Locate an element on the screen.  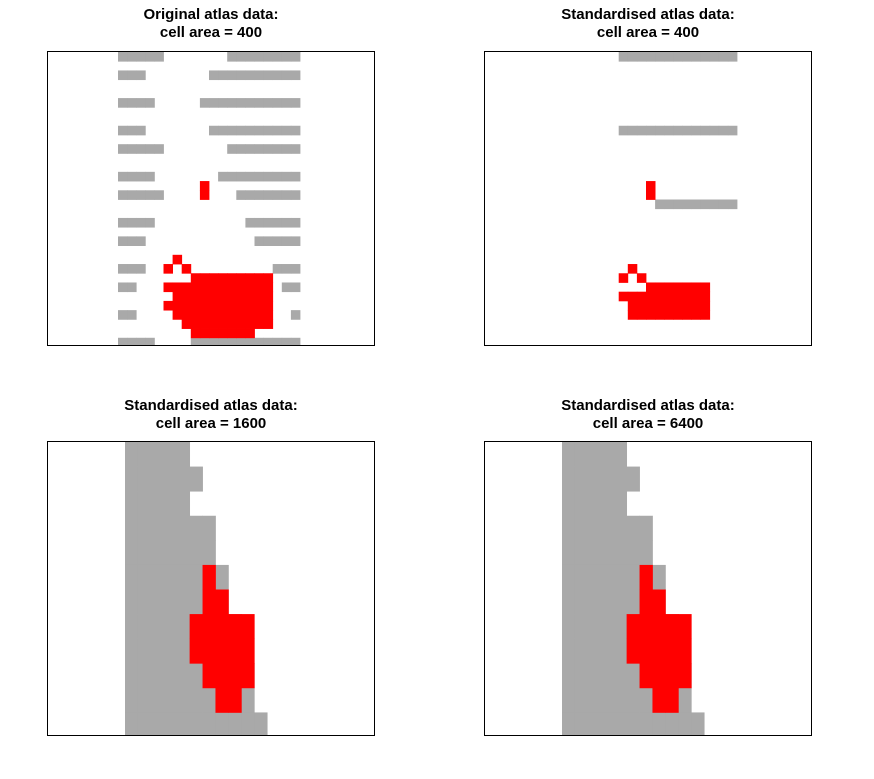
grid-svg is located at coordinates (196, 588).